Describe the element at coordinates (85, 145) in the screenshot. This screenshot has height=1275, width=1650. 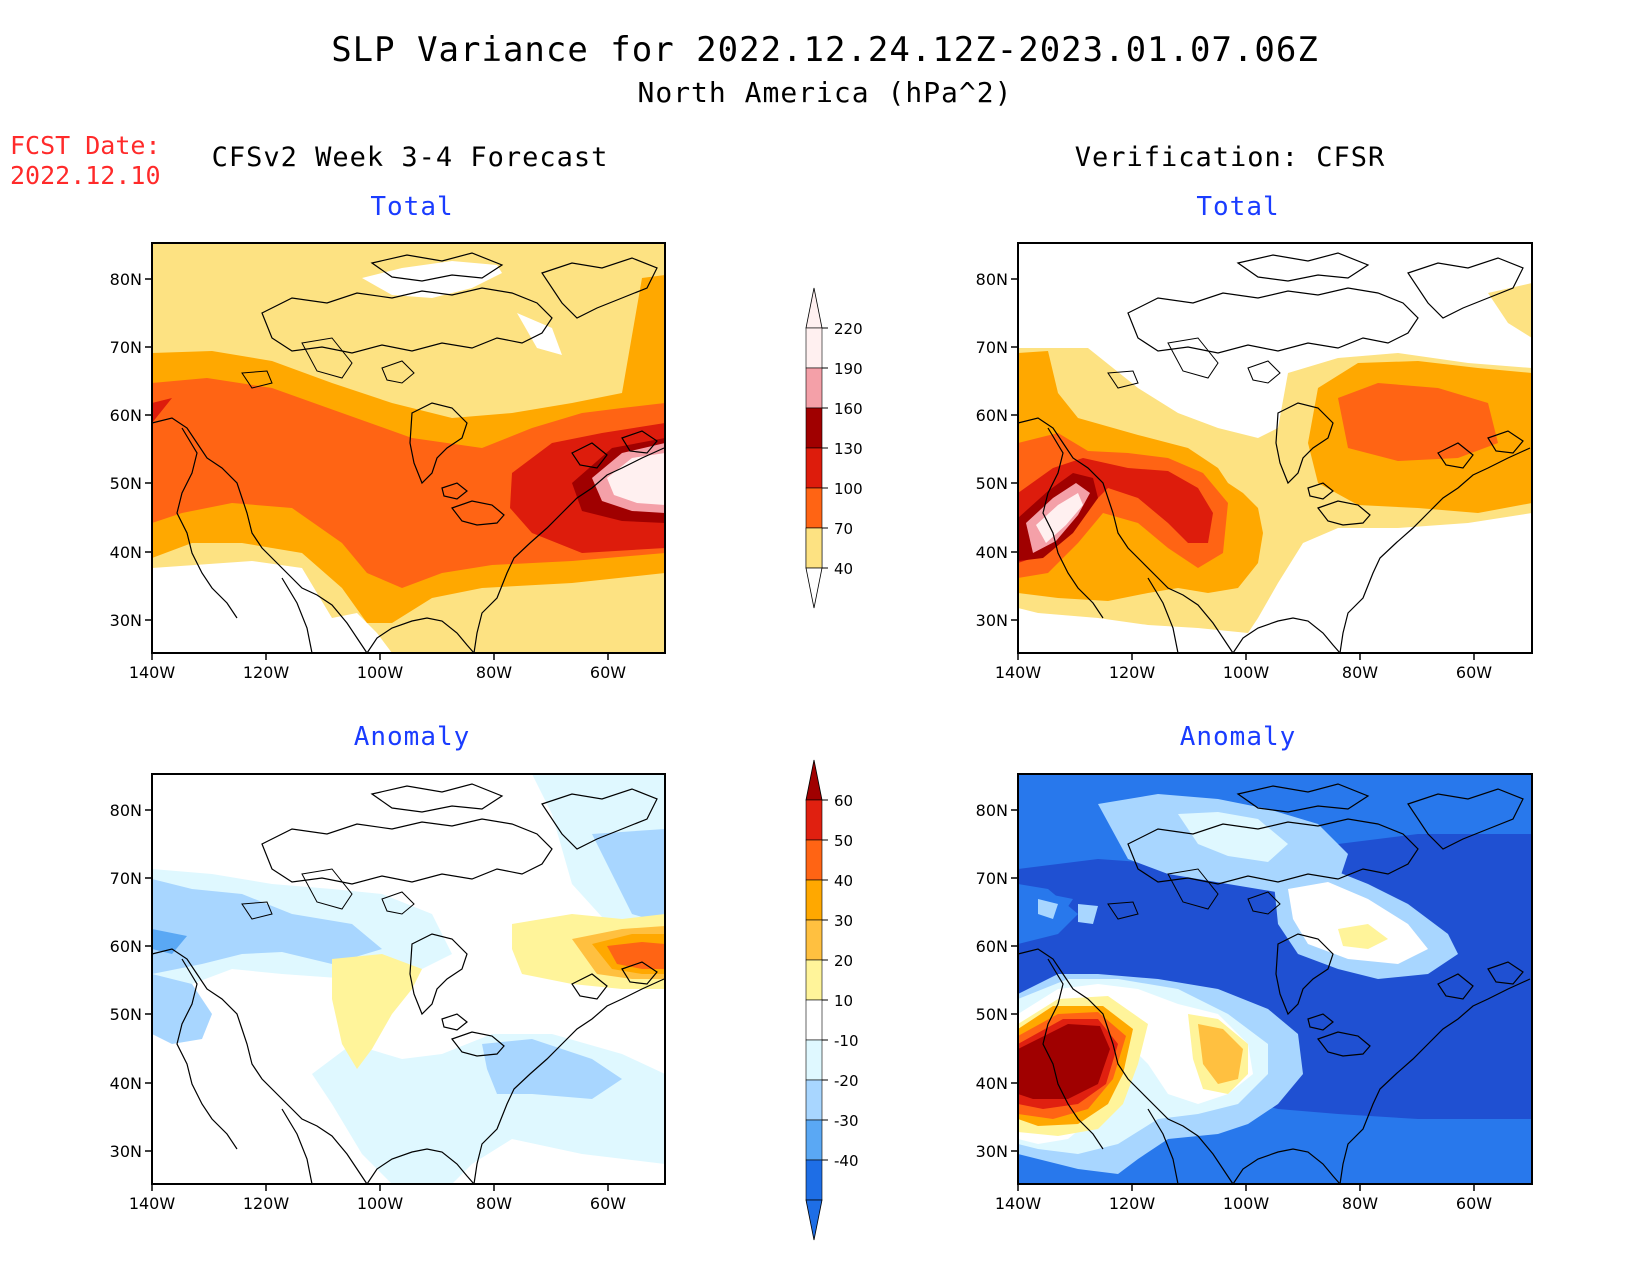
I see `fcst-label: FCST Date:` at that location.